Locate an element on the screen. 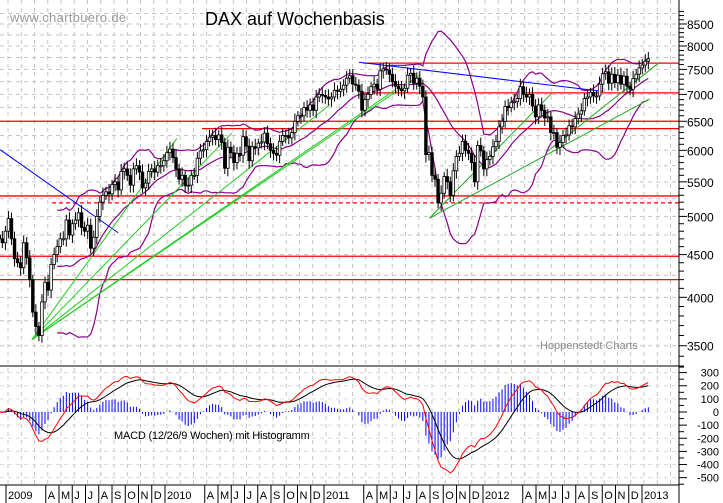 The image size is (723, 503). x-tick-label: 2013 is located at coordinates (656, 496).